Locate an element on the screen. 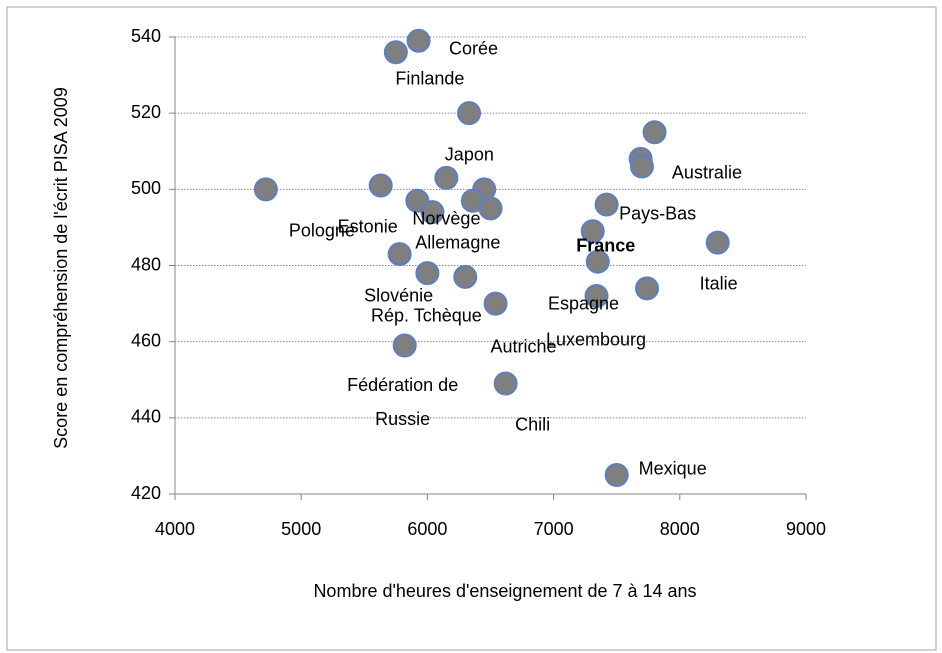 The width and height of the screenshot is (942, 653). point-label: Pologne is located at coordinates (321, 230).